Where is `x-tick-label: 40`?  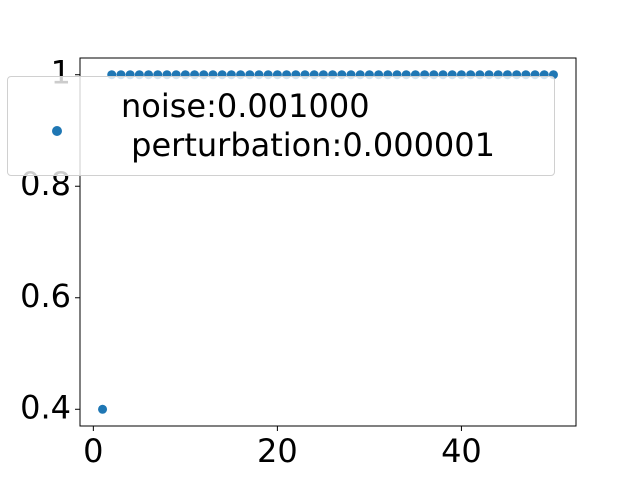 x-tick-label: 40 is located at coordinates (461, 451).